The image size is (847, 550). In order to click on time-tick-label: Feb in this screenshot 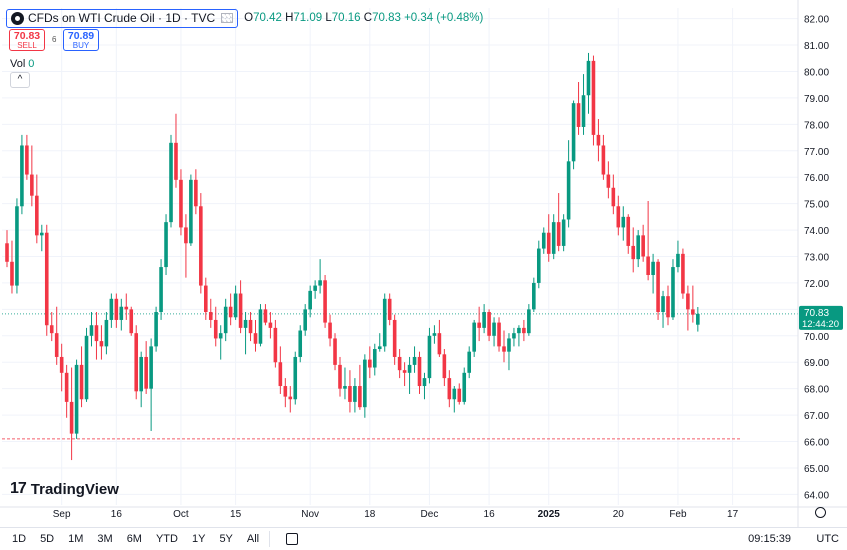, I will do `click(678, 514)`.